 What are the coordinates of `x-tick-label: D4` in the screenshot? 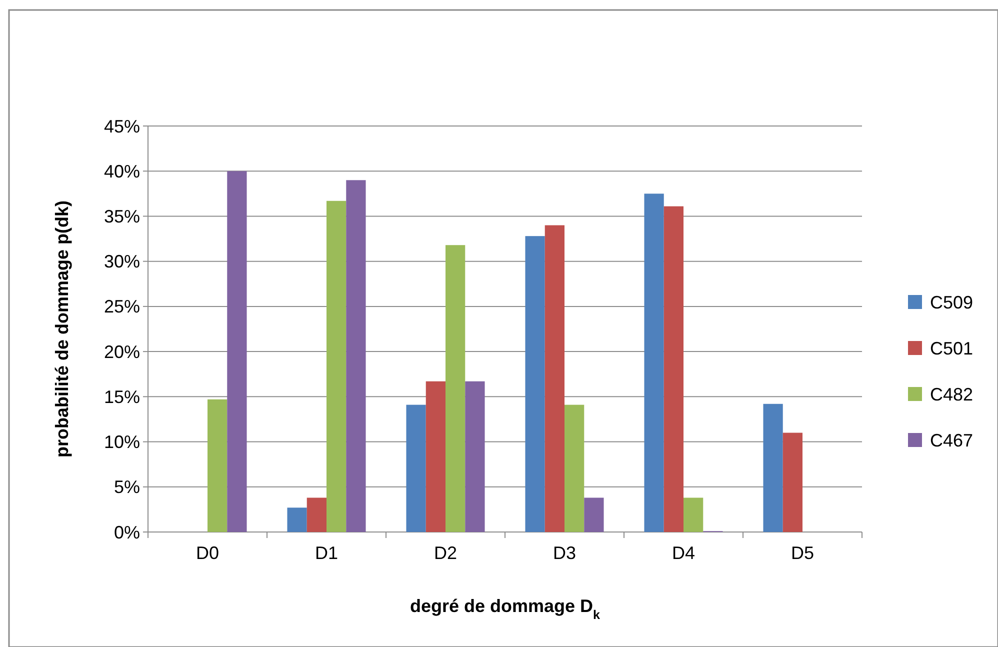 It's located at (684, 553).